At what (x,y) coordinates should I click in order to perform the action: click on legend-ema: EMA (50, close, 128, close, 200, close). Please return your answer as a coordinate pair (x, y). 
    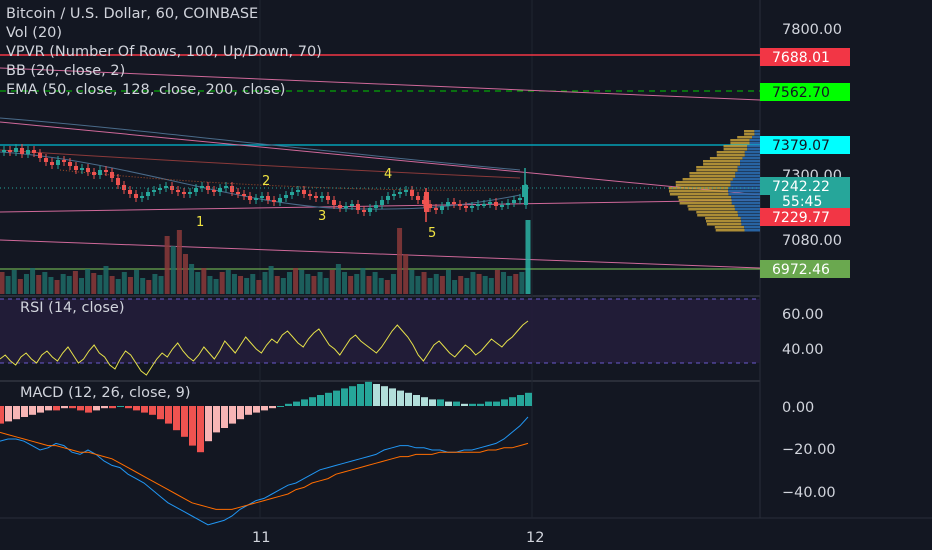
    Looking at the image, I should click on (146, 90).